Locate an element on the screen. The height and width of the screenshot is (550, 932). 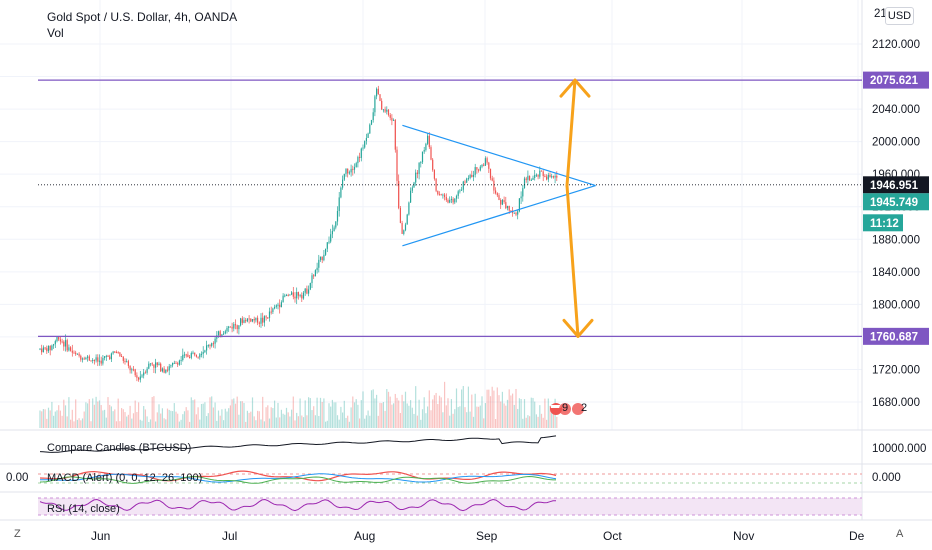
rsi-label: RSI (14, close) is located at coordinates (83, 509).